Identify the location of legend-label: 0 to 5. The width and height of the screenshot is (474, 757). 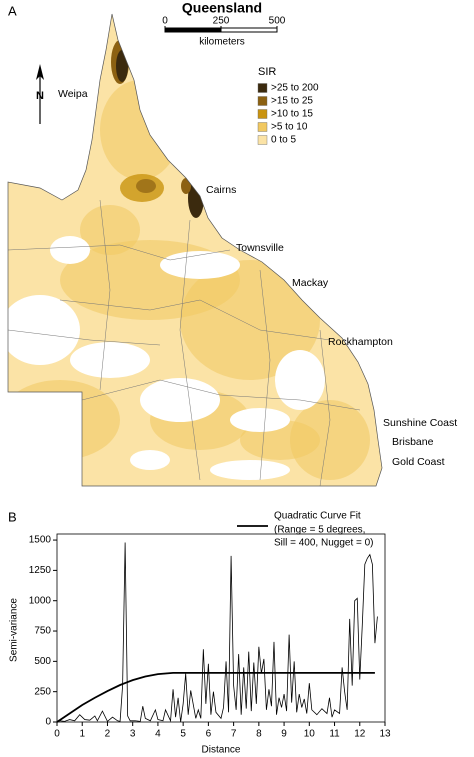
(283, 140).